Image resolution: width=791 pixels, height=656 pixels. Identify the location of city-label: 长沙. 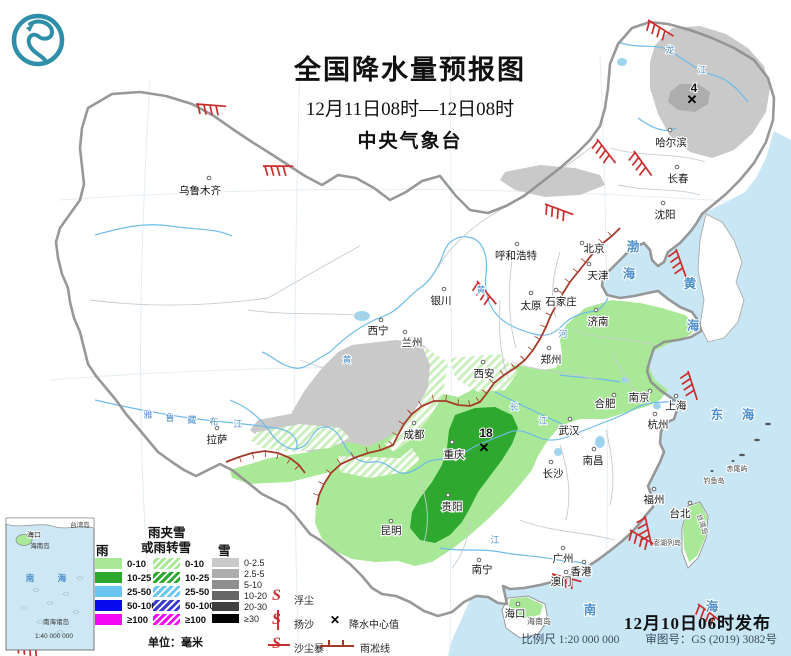
(553, 474).